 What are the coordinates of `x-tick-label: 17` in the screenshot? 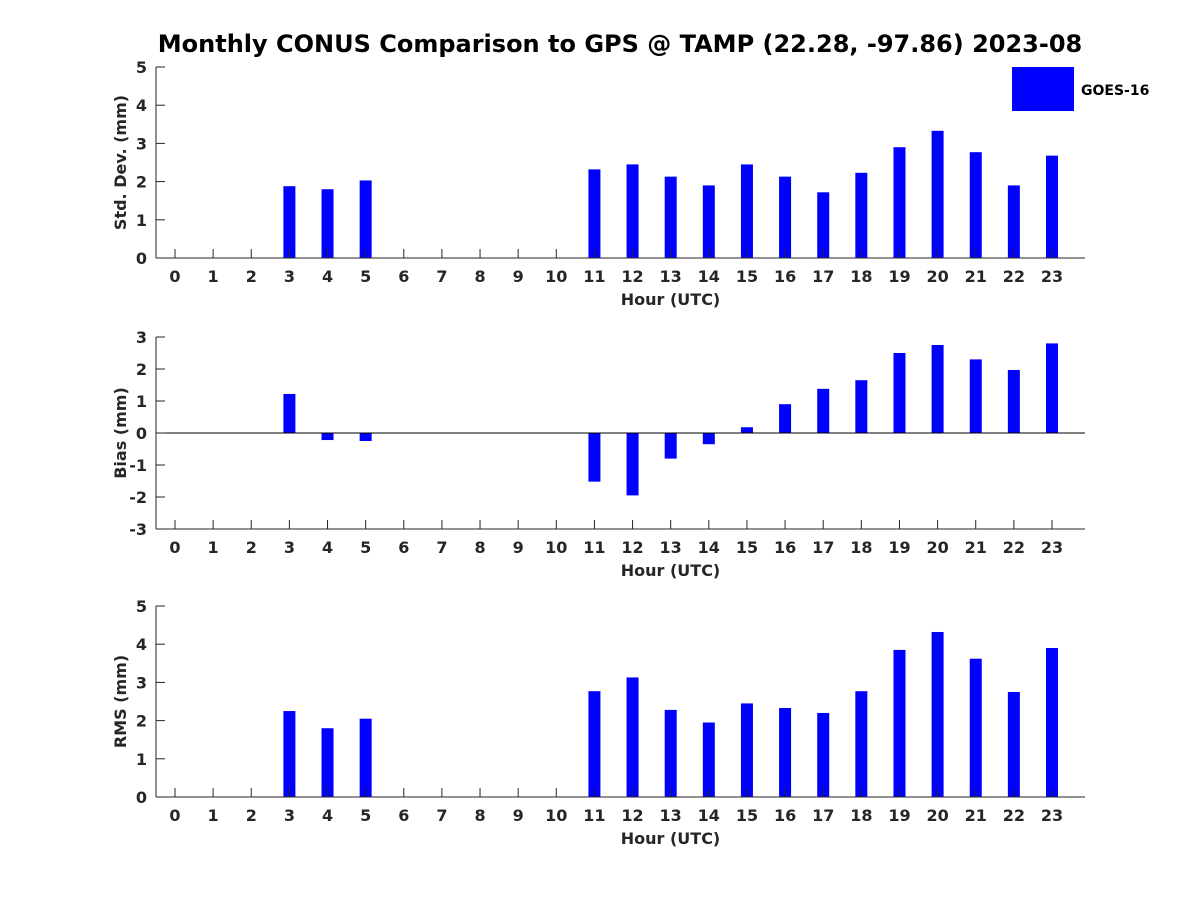 It's located at (823, 547).